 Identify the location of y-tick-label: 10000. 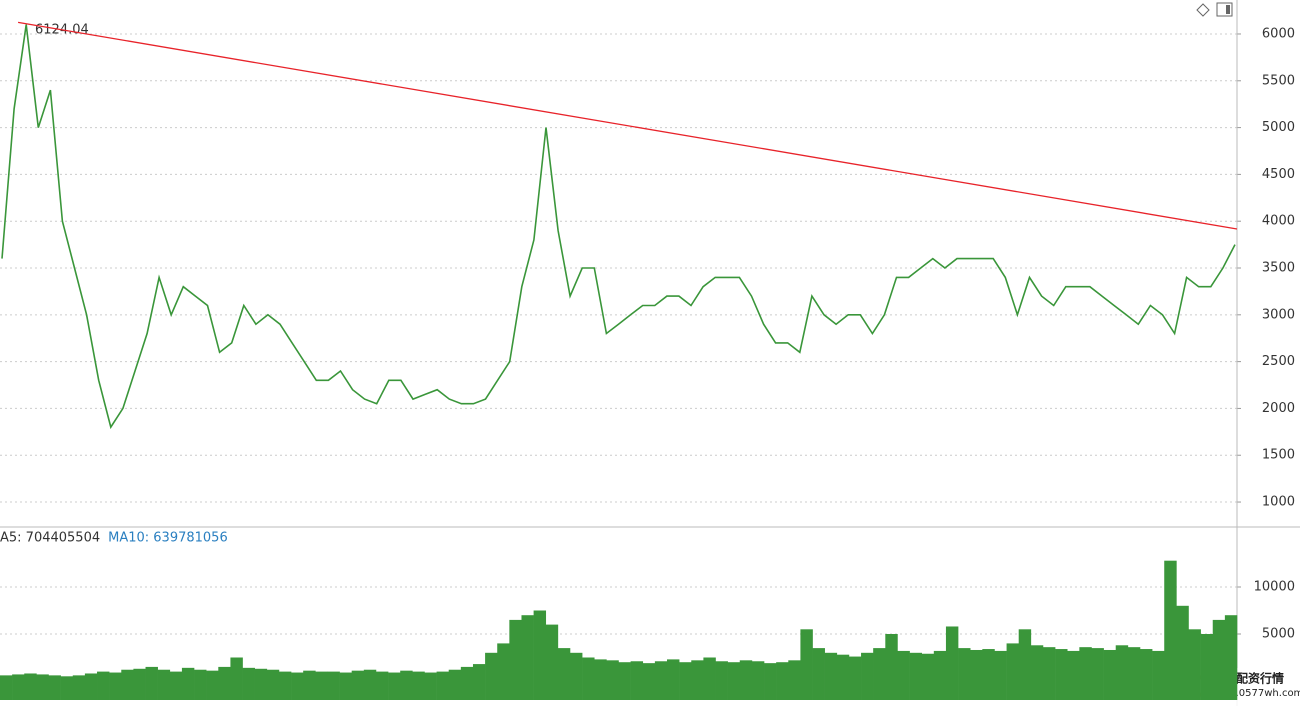
(1274, 587).